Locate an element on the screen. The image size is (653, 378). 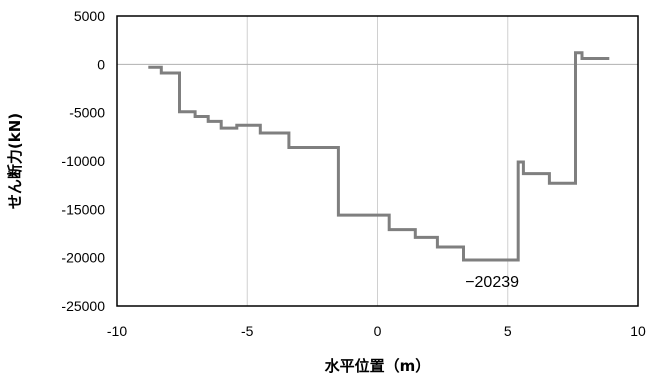
x-tick-label: 0 is located at coordinates (378, 331).